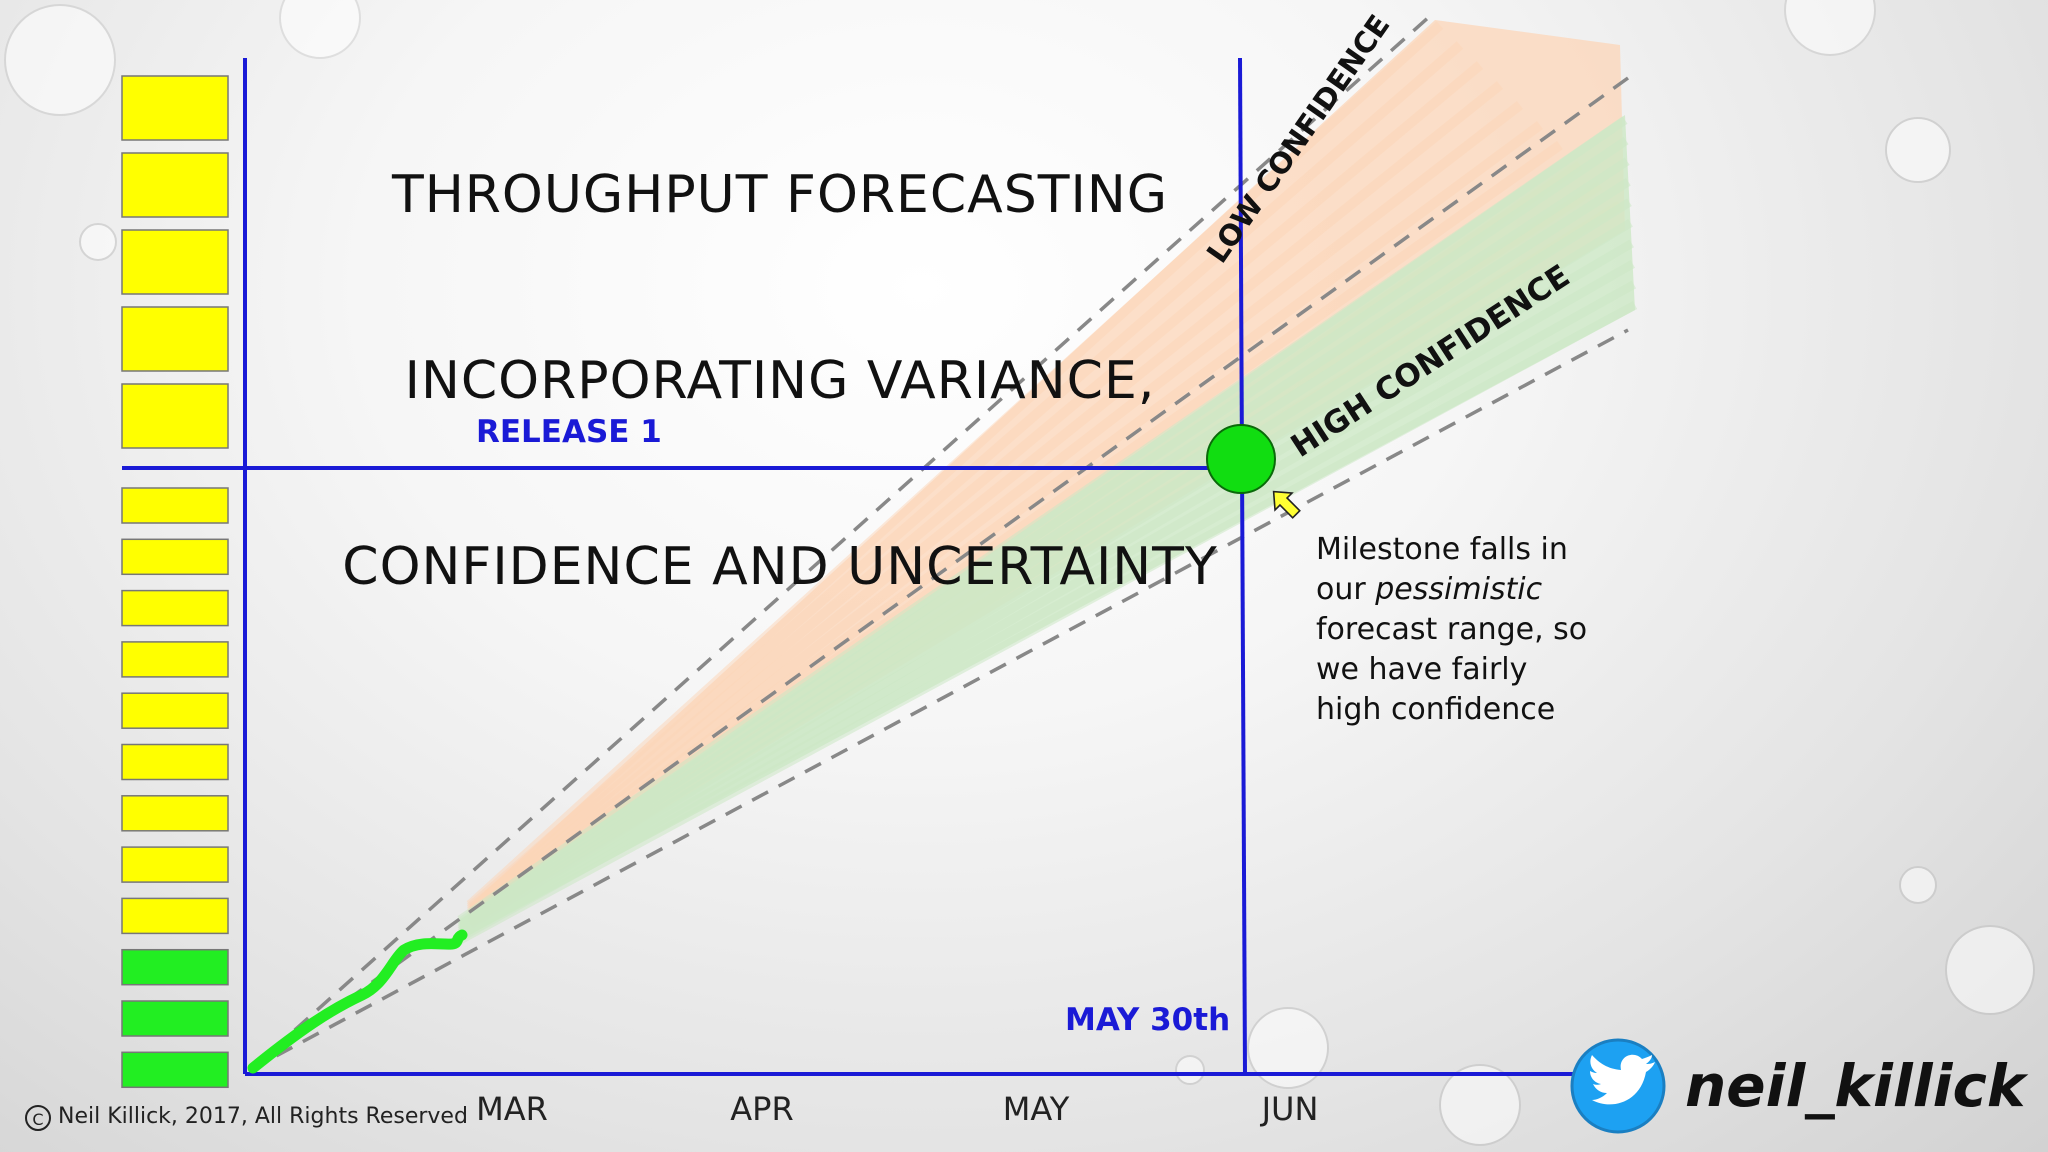 This screenshot has height=1152, width=2048. What do you see at coordinates (1036, 1109) in the screenshot?
I see `month-label-may: MAY` at bounding box center [1036, 1109].